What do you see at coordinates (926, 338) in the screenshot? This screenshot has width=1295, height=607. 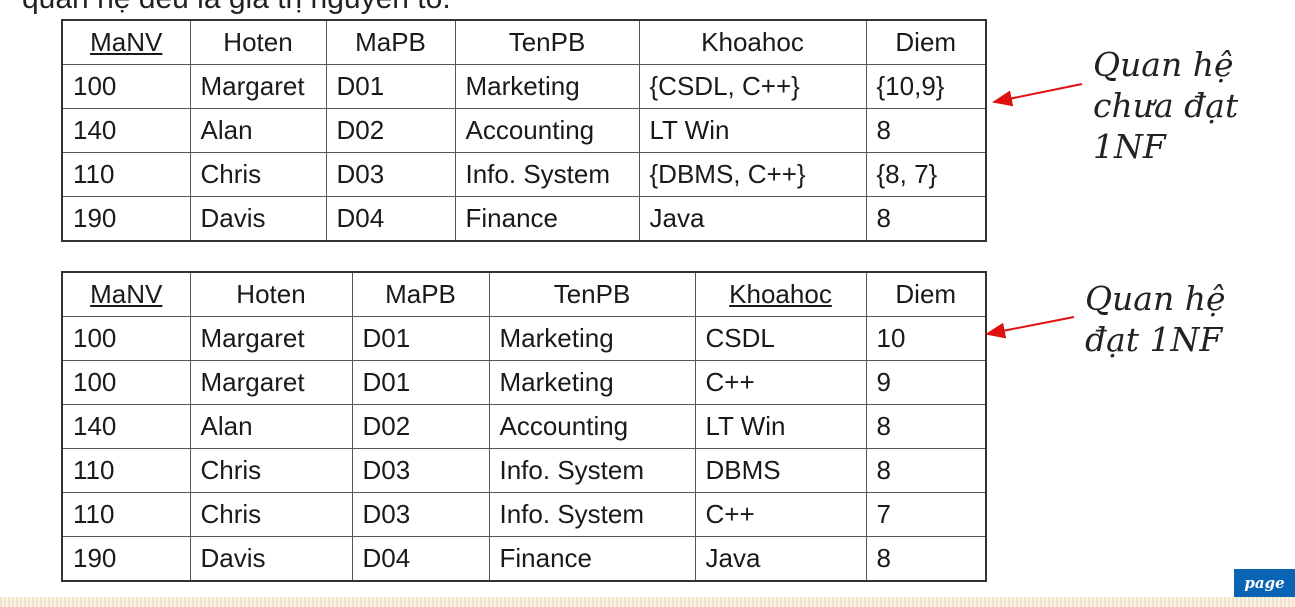 I see `table-cell: 10` at bounding box center [926, 338].